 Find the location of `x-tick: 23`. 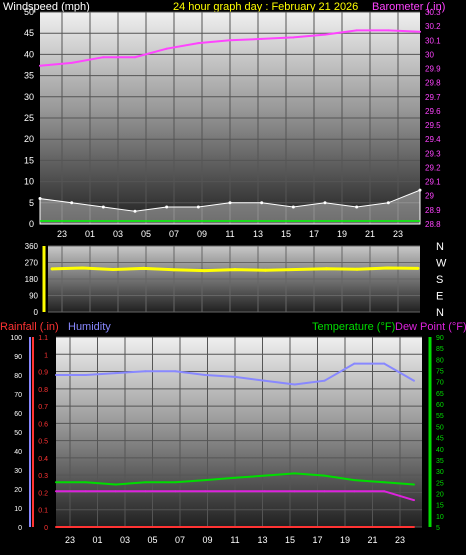

x-tick: 23 is located at coordinates (398, 234).